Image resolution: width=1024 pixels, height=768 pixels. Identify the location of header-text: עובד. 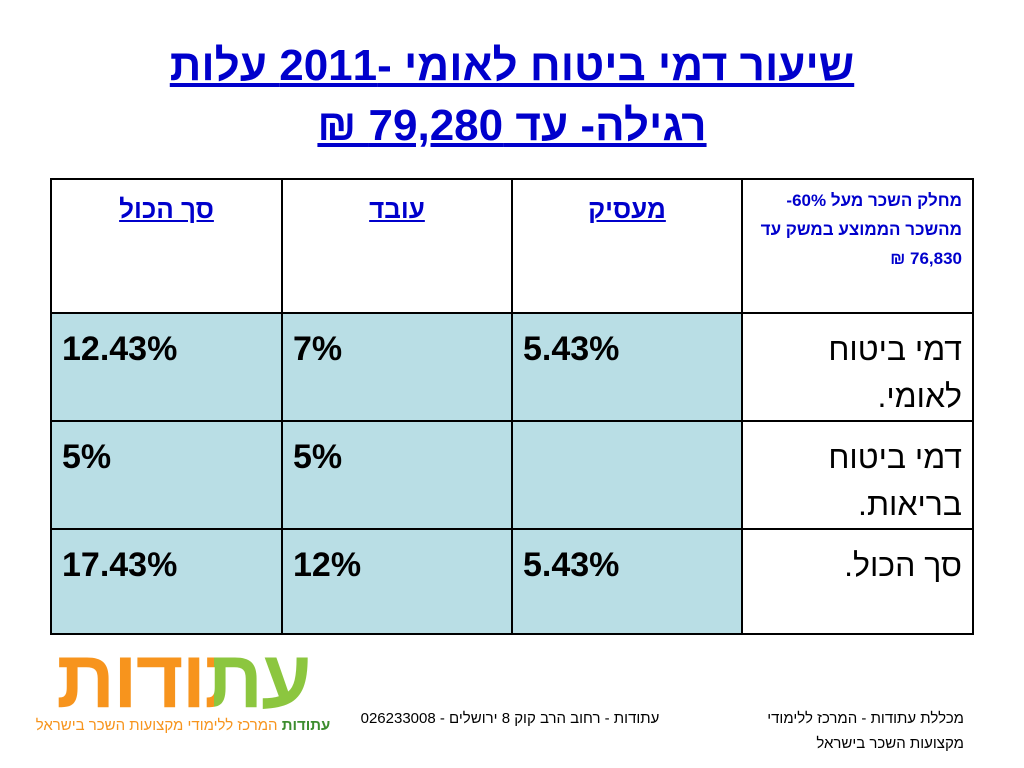
(397, 209).